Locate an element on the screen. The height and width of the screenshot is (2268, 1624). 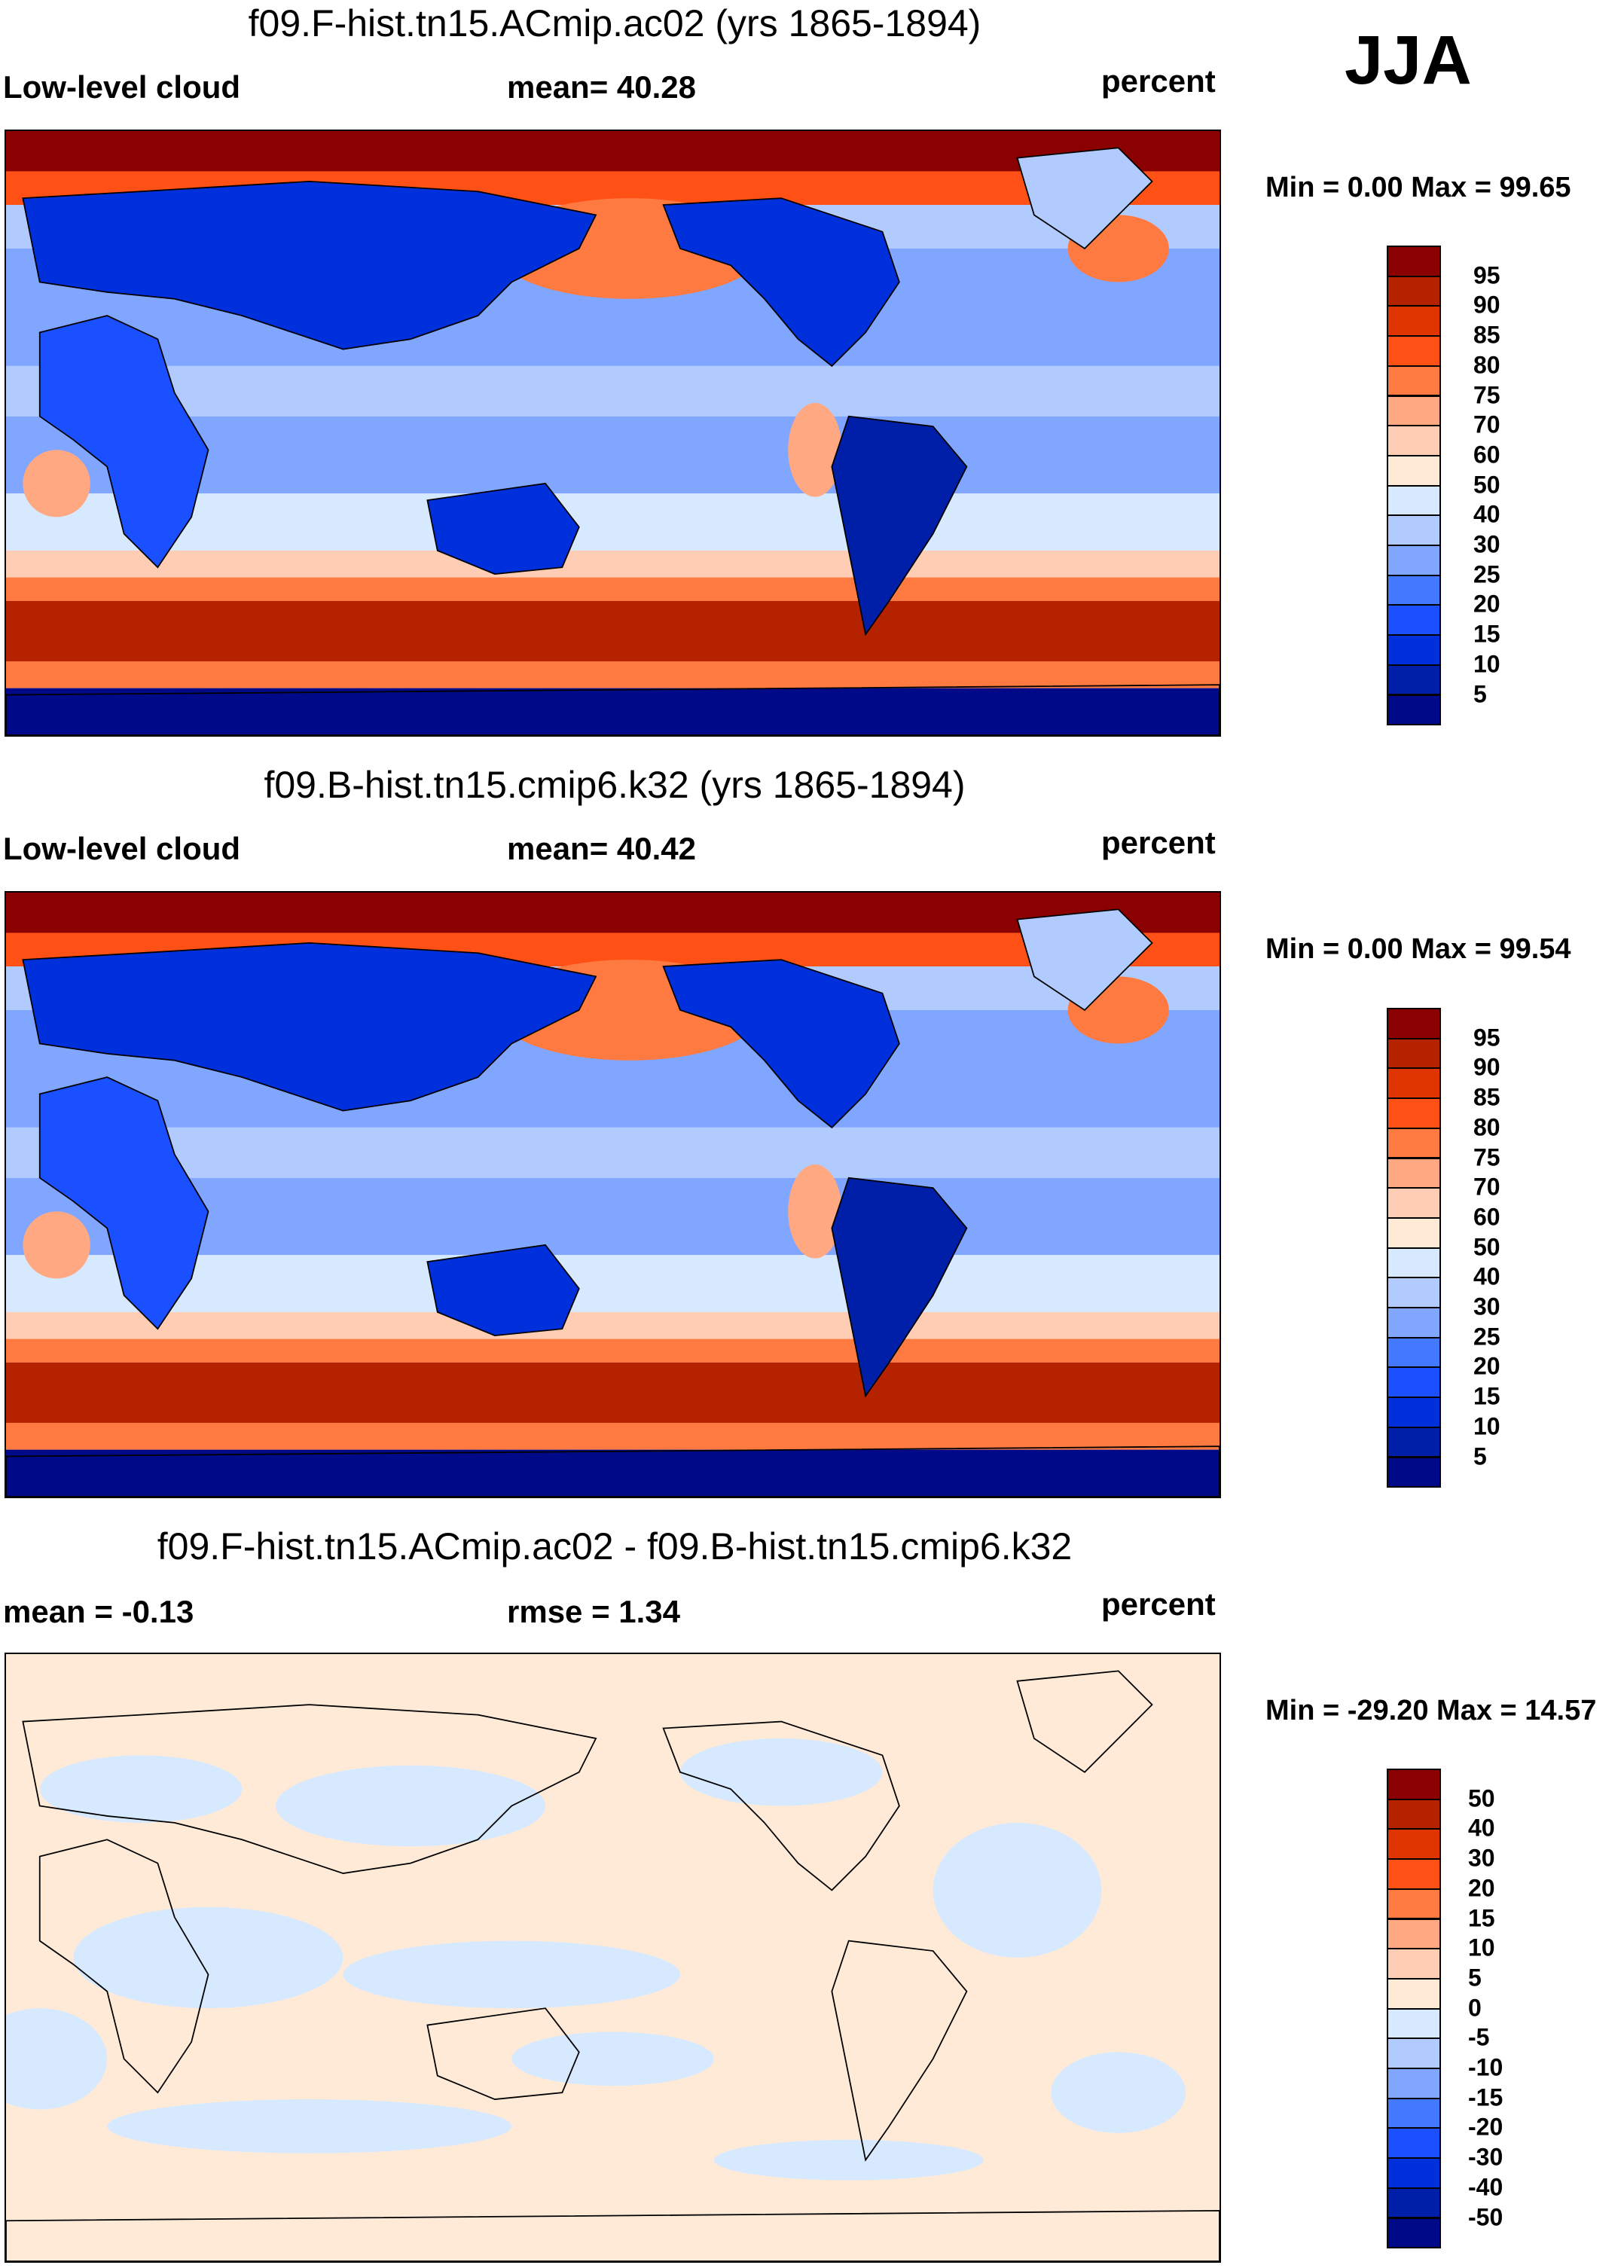
panel-3-mean: mean = -0.13 is located at coordinates (98, 1611).